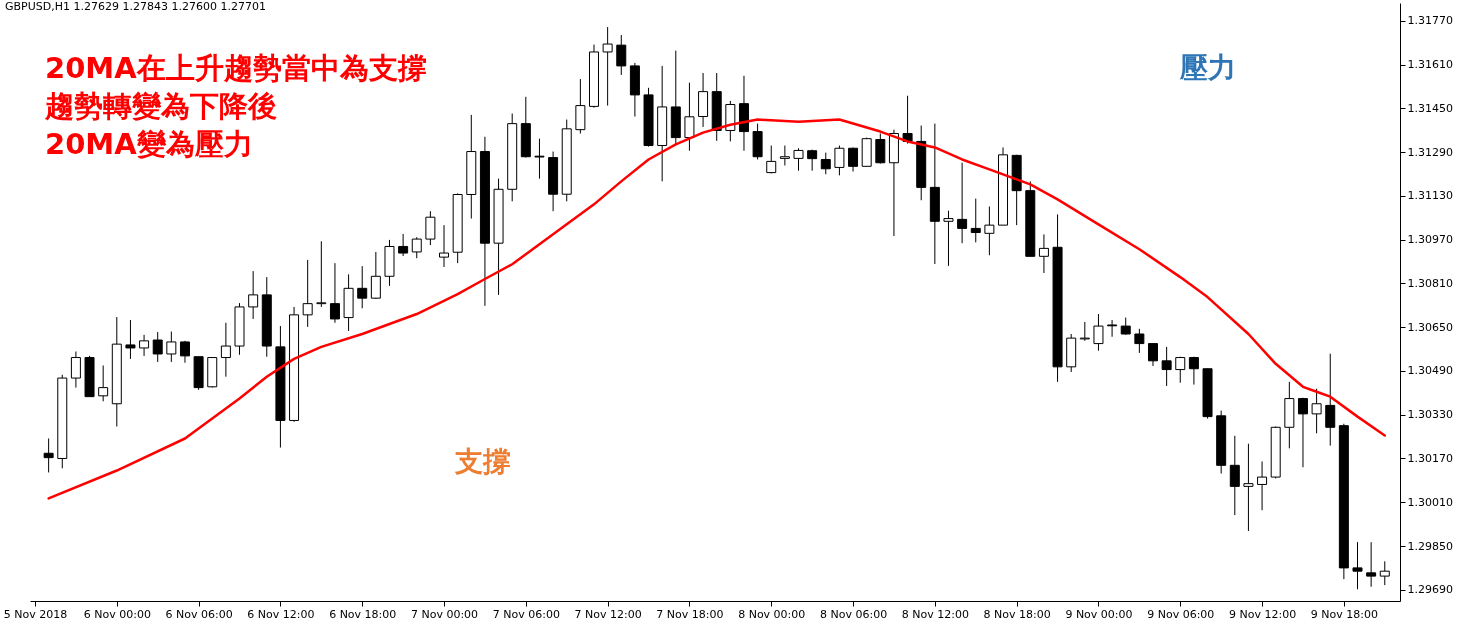 The image size is (1472, 627). What do you see at coordinates (1430, 196) in the screenshot?
I see `y-tick-label: 1.31130` at bounding box center [1430, 196].